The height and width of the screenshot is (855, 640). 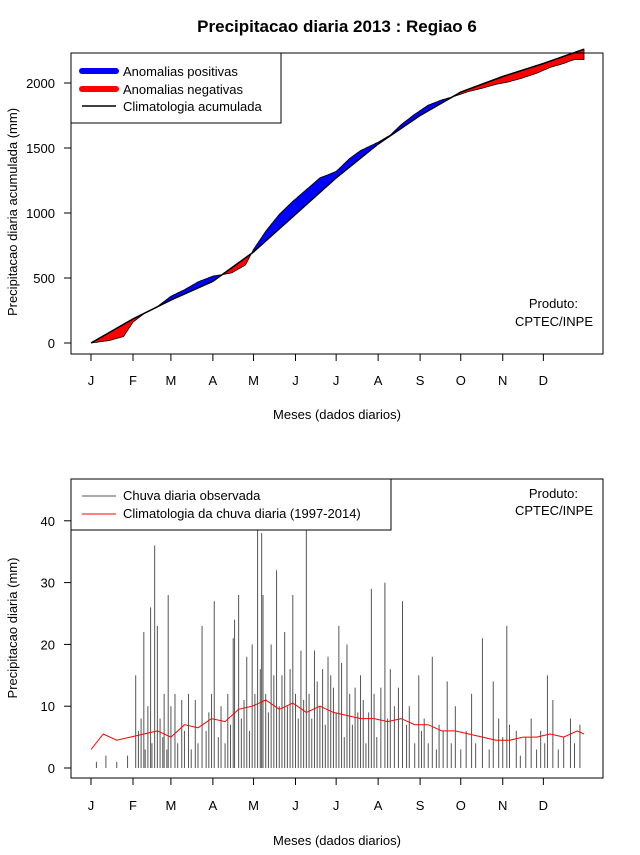 What do you see at coordinates (337, 840) in the screenshot?
I see `bottom-x-axis-label: Meses (dados diarios)` at bounding box center [337, 840].